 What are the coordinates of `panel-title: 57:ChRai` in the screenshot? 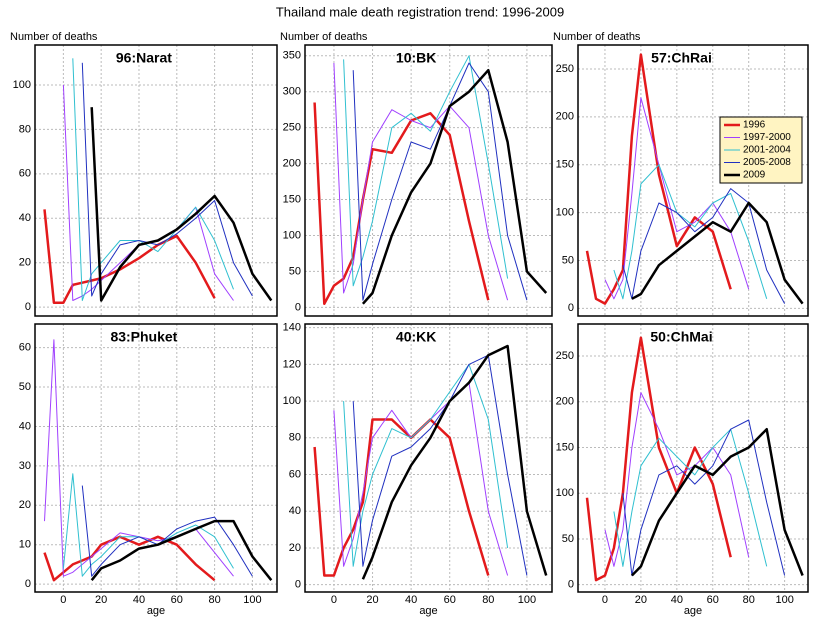 It's located at (681, 58).